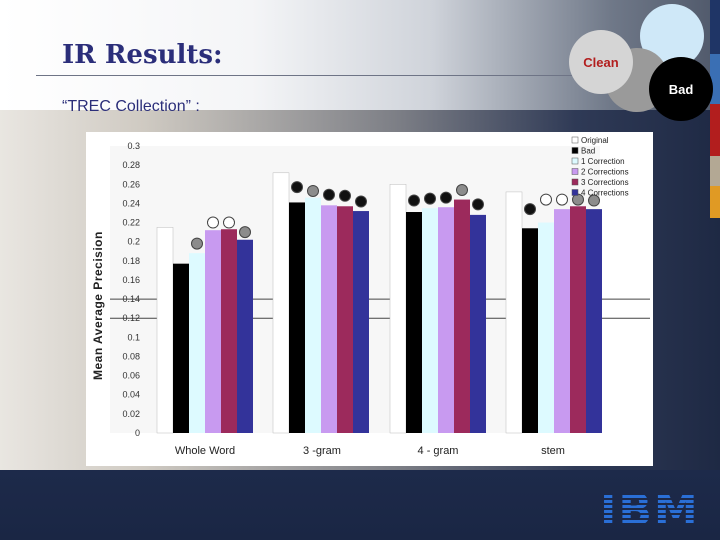 Image resolution: width=720 pixels, height=540 pixels. I want to click on clean-circle, so click(601, 62).